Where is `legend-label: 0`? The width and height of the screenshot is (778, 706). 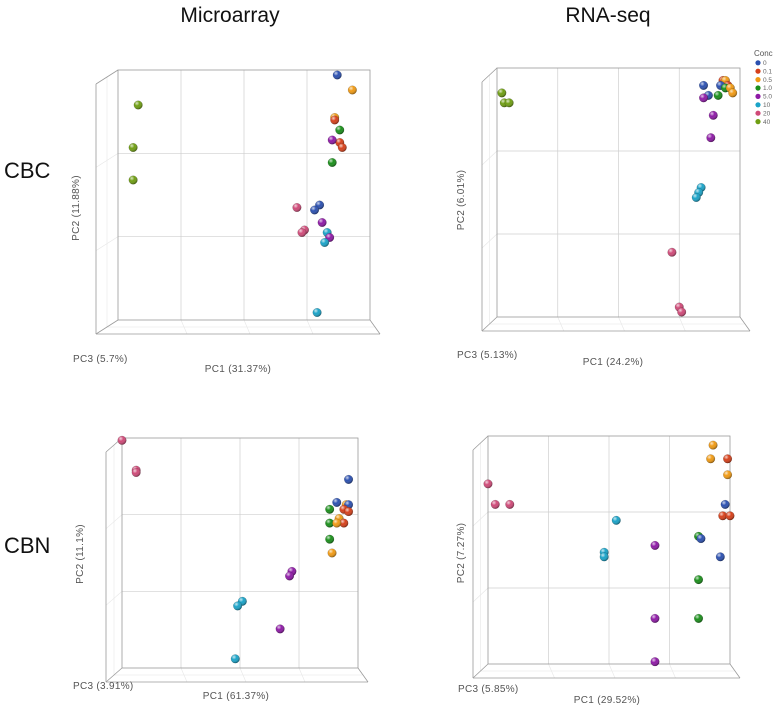
legend-label: 0 is located at coordinates (765, 63).